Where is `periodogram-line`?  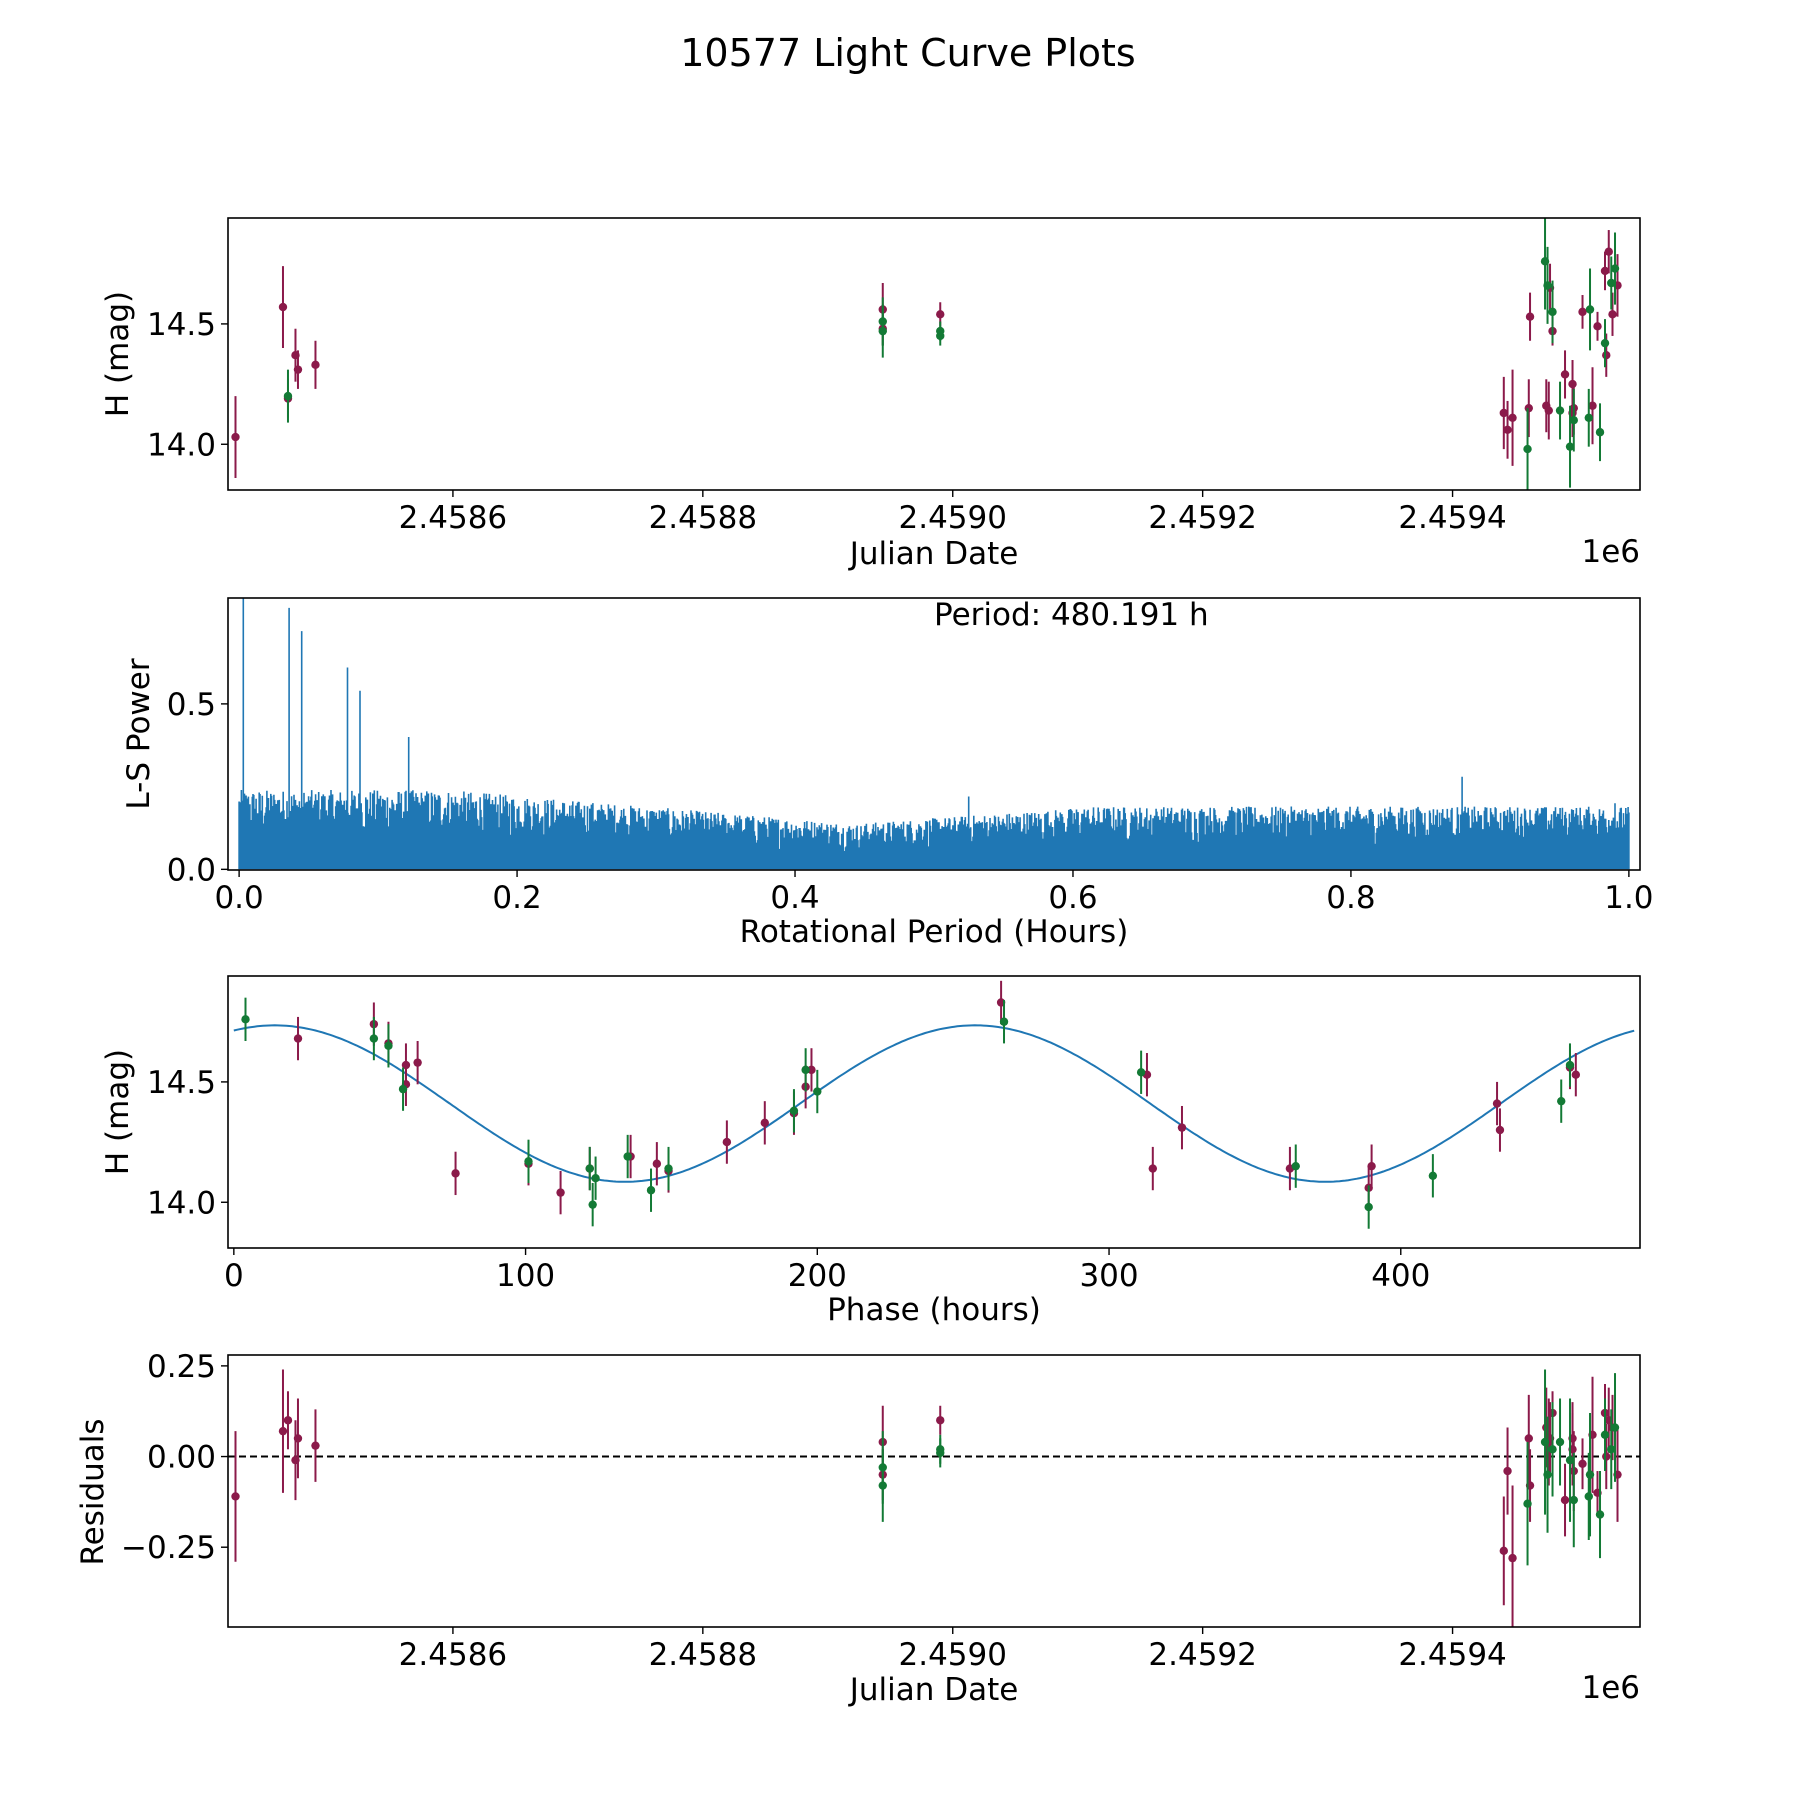
periodogram-line is located at coordinates (934, 734).